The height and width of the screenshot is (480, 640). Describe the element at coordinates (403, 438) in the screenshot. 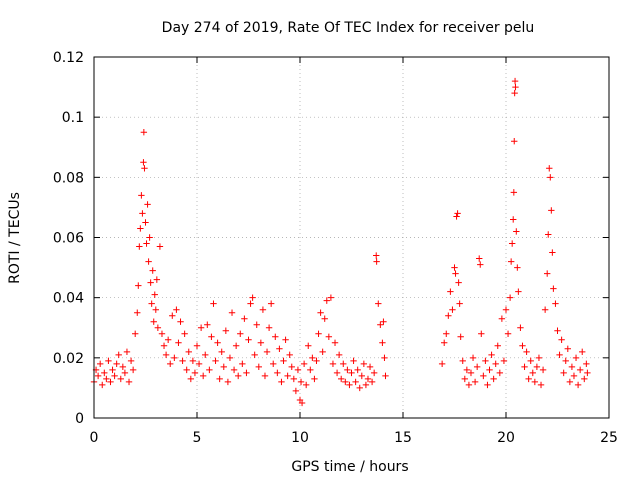

I see `x-tick-label: 15` at that location.